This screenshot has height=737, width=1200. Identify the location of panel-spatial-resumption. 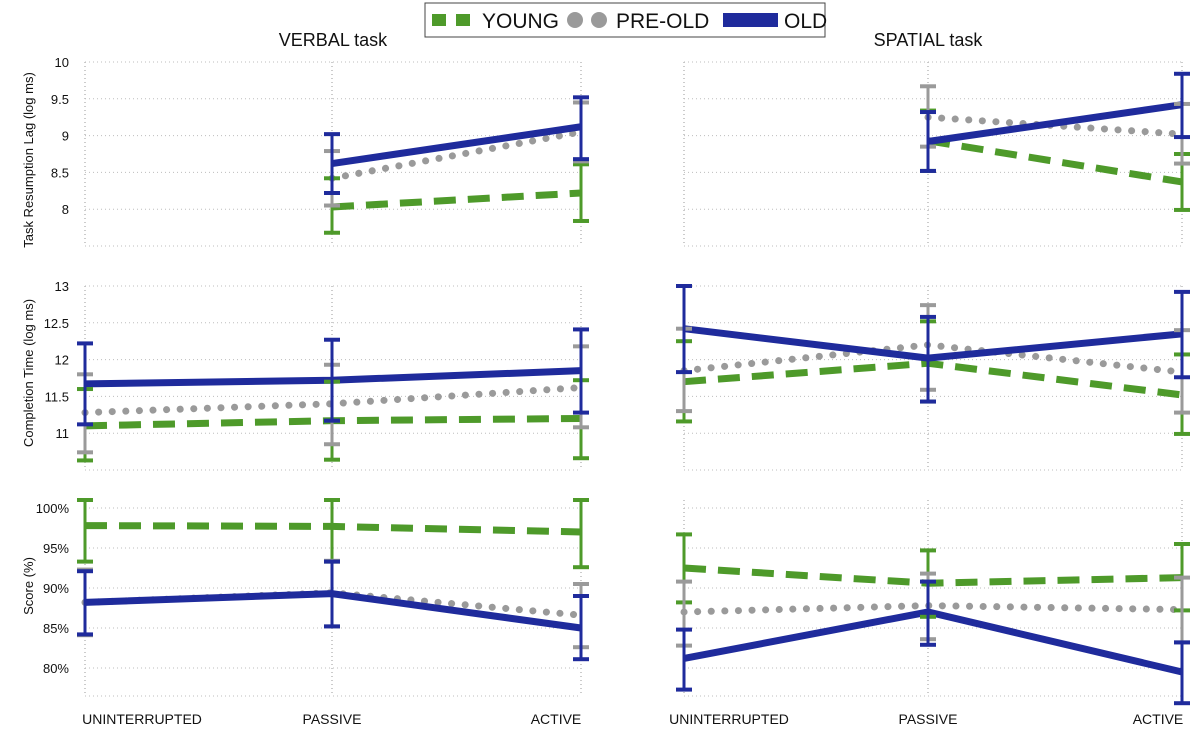
(937, 154).